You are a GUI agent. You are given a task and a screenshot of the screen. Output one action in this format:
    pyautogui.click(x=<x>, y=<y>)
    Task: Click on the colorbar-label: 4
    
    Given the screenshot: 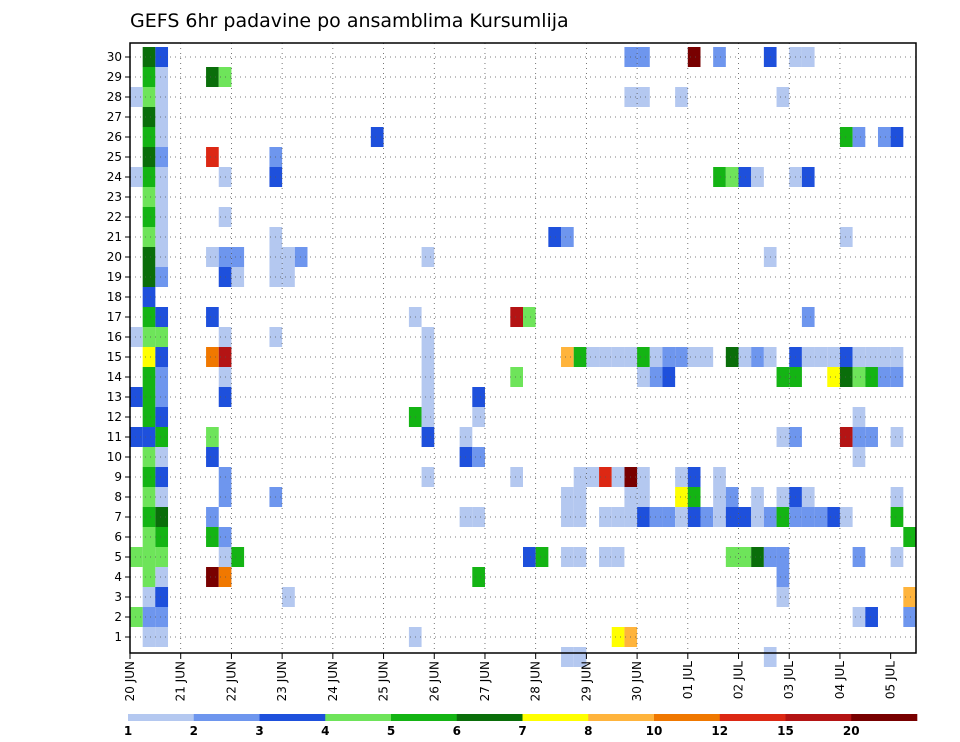 What is the action you would take?
    pyautogui.click(x=325, y=731)
    